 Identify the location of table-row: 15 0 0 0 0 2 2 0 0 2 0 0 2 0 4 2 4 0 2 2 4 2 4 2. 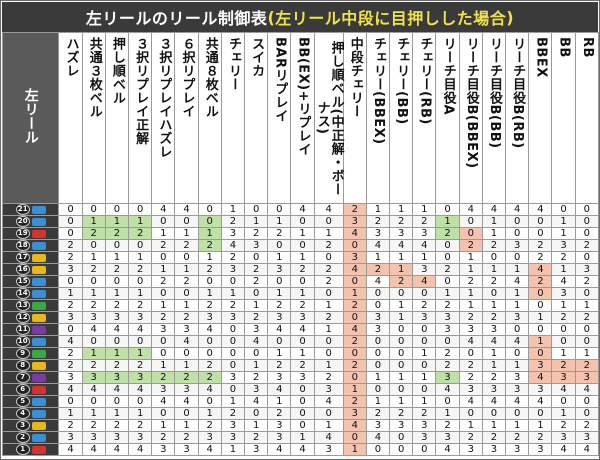
(300, 281).